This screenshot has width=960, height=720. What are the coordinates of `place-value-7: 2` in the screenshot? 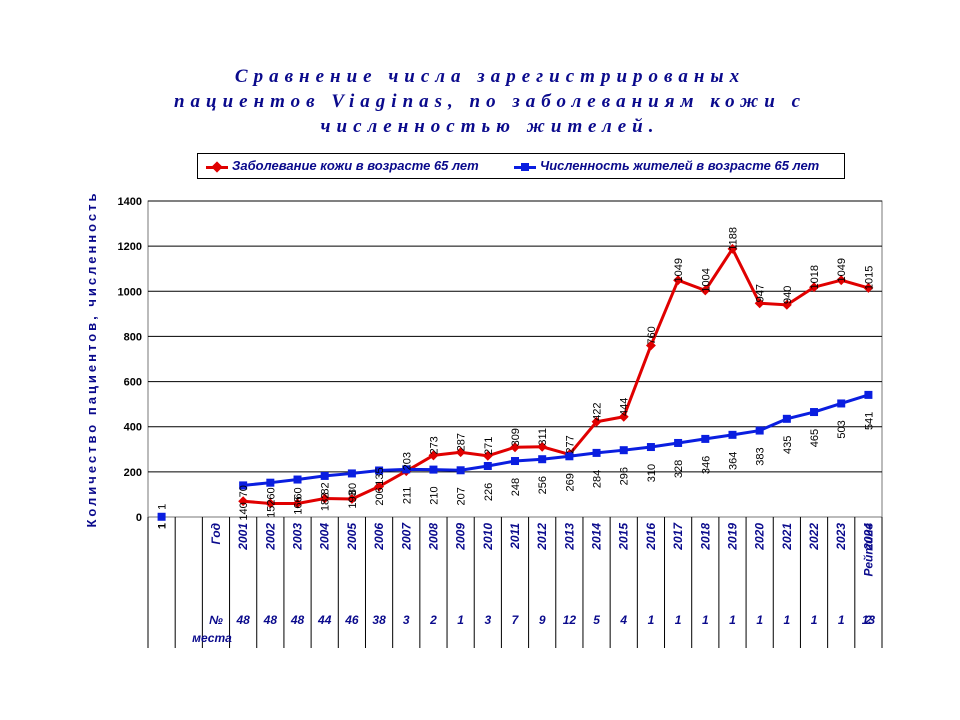 It's located at (433, 620).